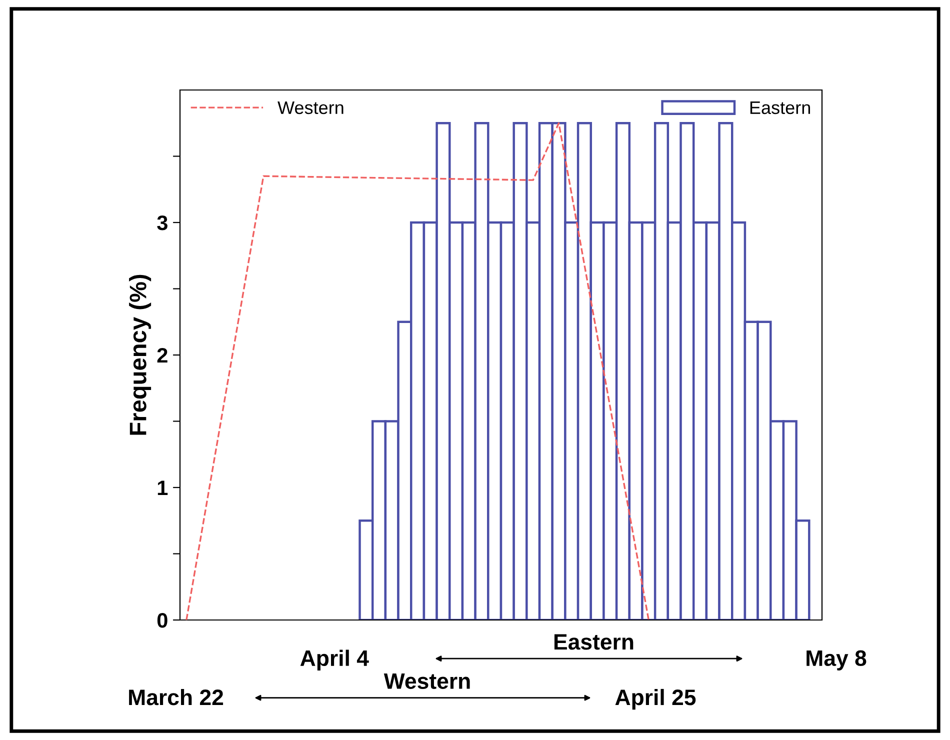 The width and height of the screenshot is (950, 740). Describe the element at coordinates (311, 107) in the screenshot. I see `legend-label: Western` at that location.